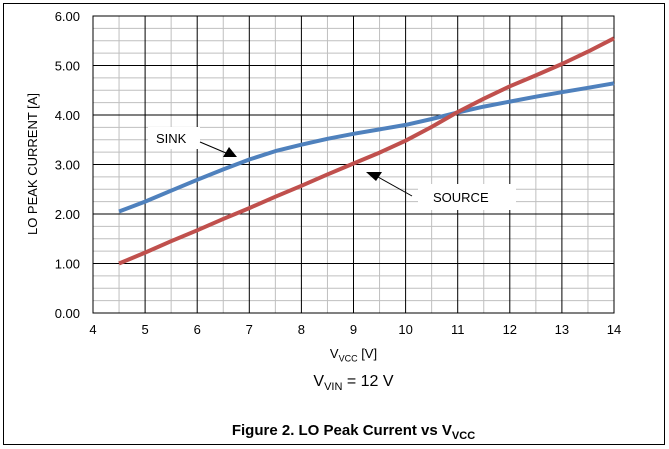 Image resolution: width=669 pixels, height=449 pixels. Describe the element at coordinates (67, 66) in the screenshot. I see `y-tick-label: 5.00` at that location.